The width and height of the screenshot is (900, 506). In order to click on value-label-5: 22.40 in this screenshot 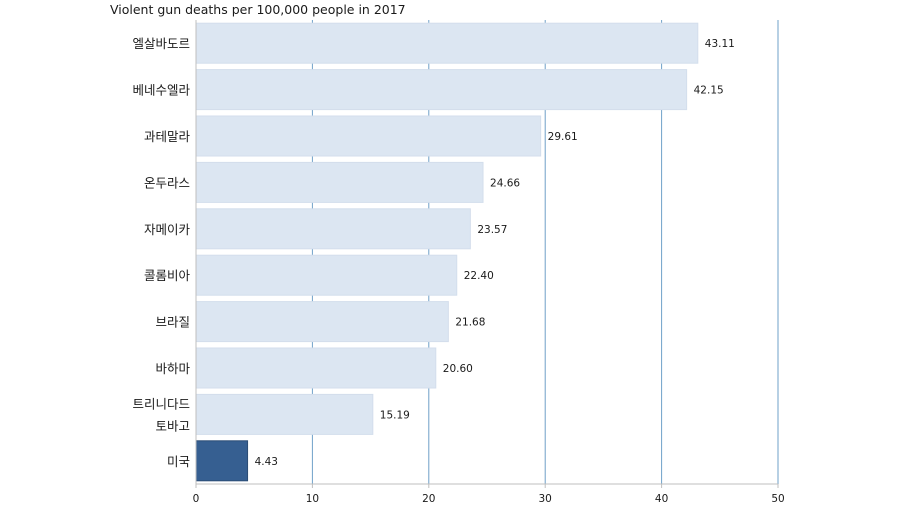, I will do `click(479, 276)`.